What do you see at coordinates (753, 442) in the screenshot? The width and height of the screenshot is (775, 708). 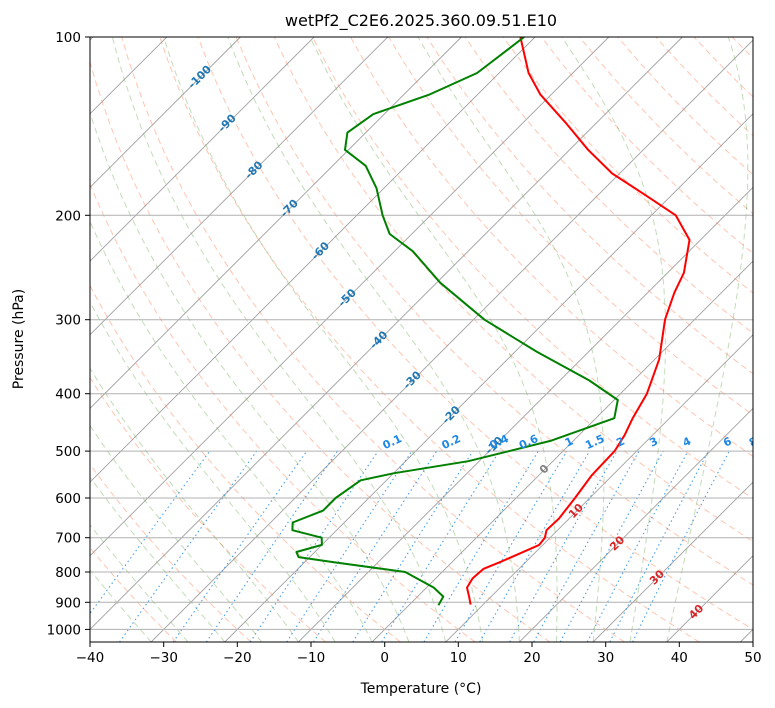 I see `mixing-ratio-label: 8` at bounding box center [753, 442].